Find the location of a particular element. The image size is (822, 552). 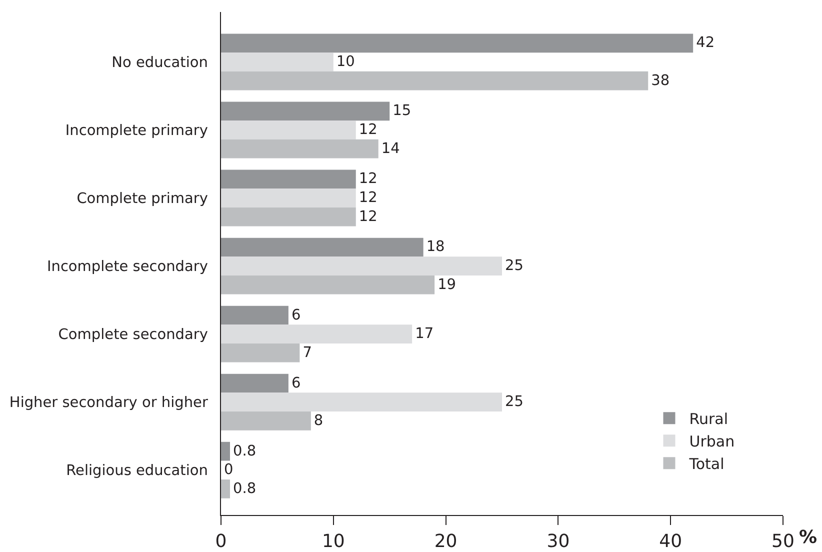

data-label: 8 is located at coordinates (319, 420).